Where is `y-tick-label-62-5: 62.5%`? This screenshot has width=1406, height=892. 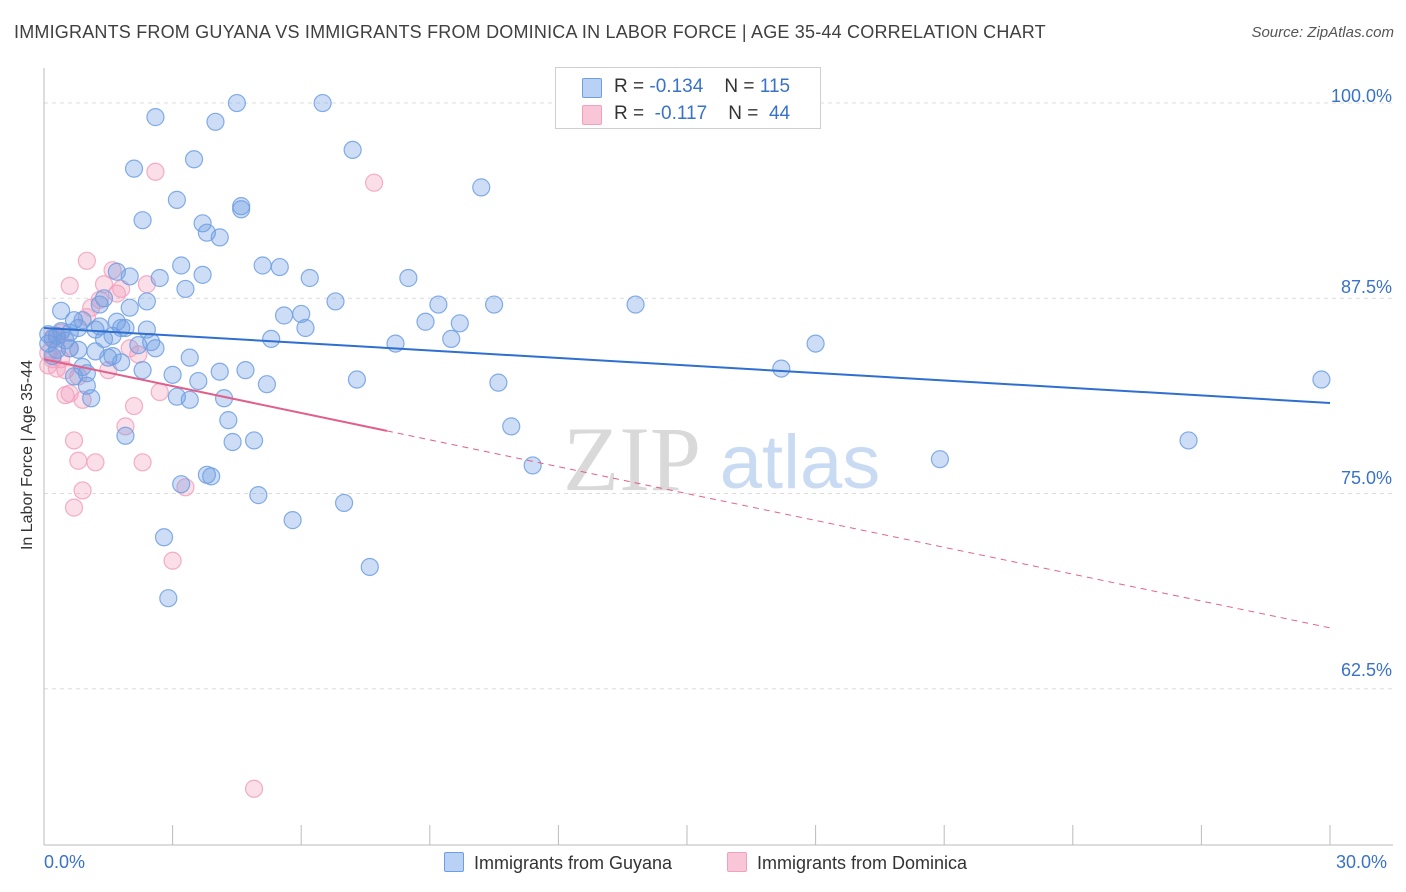
y-tick-label-62-5: 62.5% is located at coordinates (1366, 670).